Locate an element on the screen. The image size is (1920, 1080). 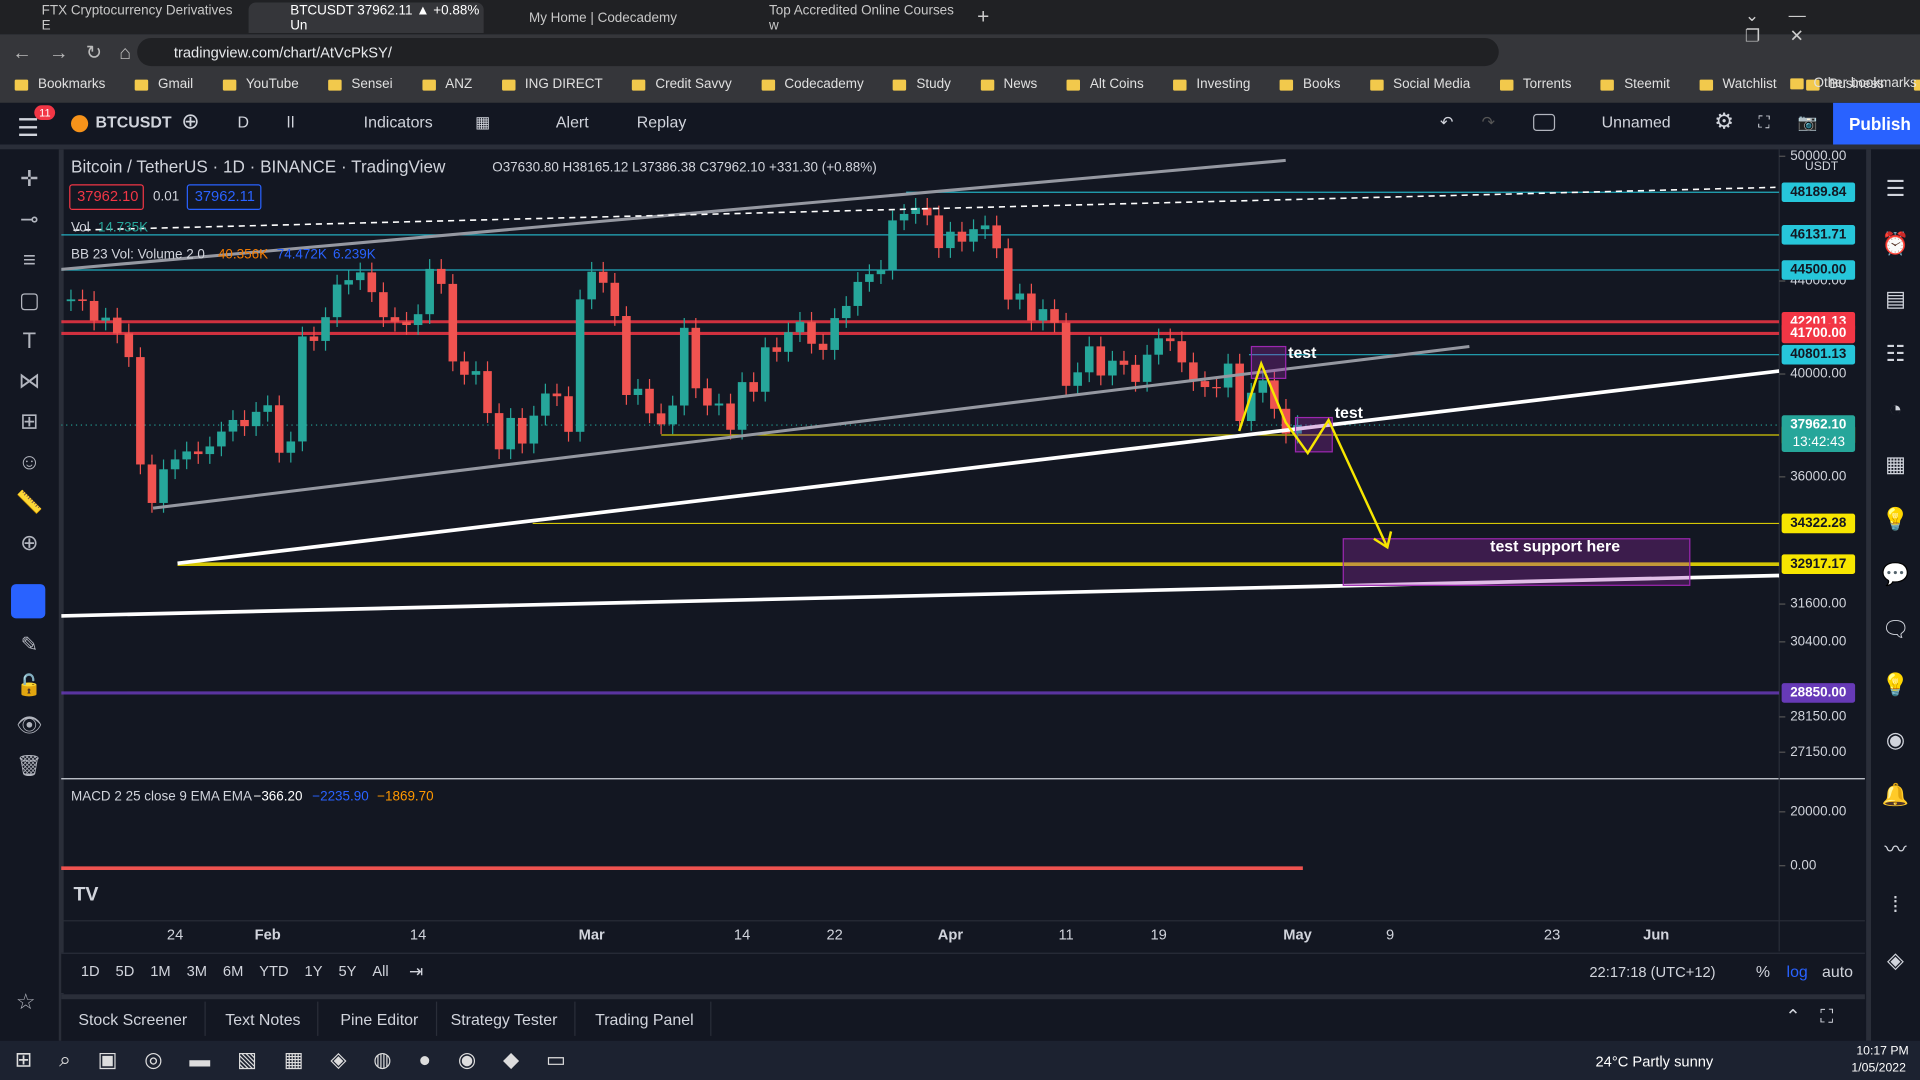
layout-name: Unnamed is located at coordinates (1636, 122).